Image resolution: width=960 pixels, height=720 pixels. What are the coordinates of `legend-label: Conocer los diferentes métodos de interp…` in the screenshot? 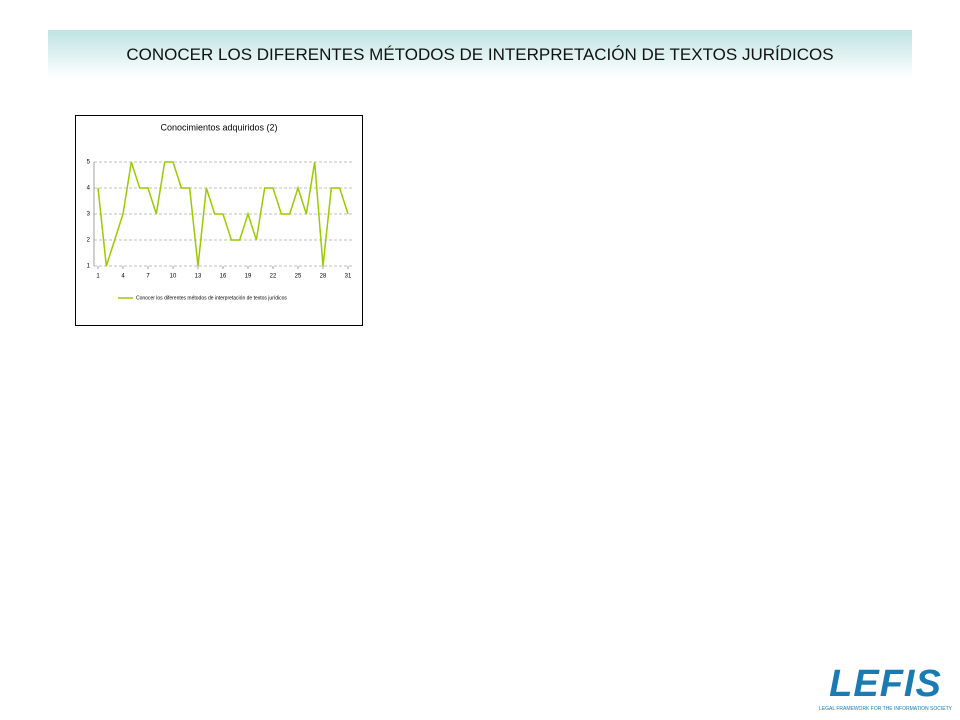 It's located at (211, 298).